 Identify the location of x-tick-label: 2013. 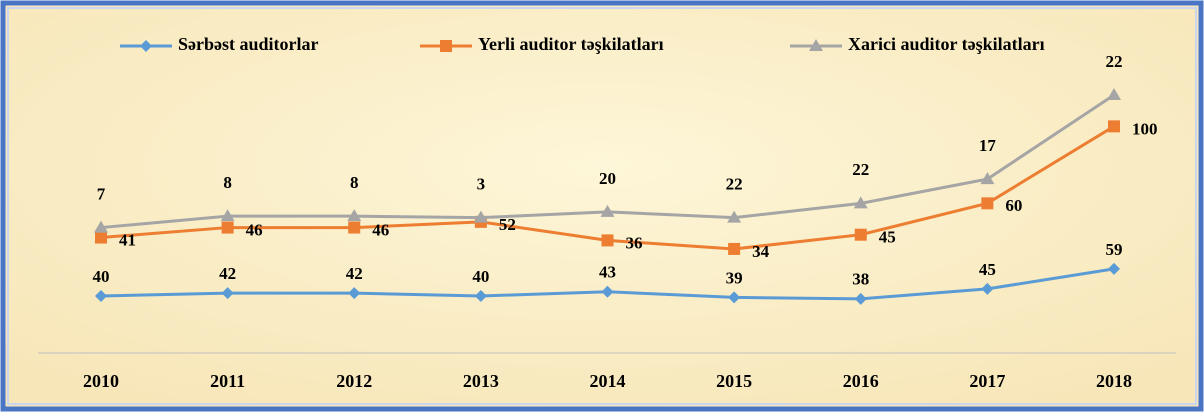
(481, 381).